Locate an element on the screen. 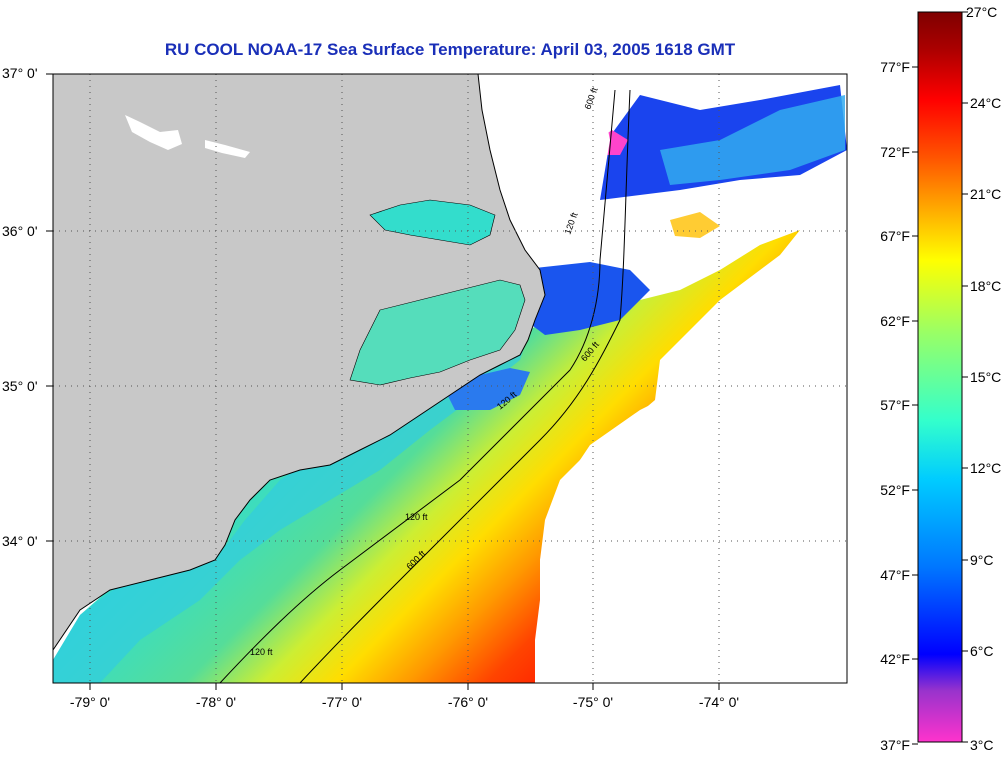  pamlico-sound is located at coordinates (437, 332).